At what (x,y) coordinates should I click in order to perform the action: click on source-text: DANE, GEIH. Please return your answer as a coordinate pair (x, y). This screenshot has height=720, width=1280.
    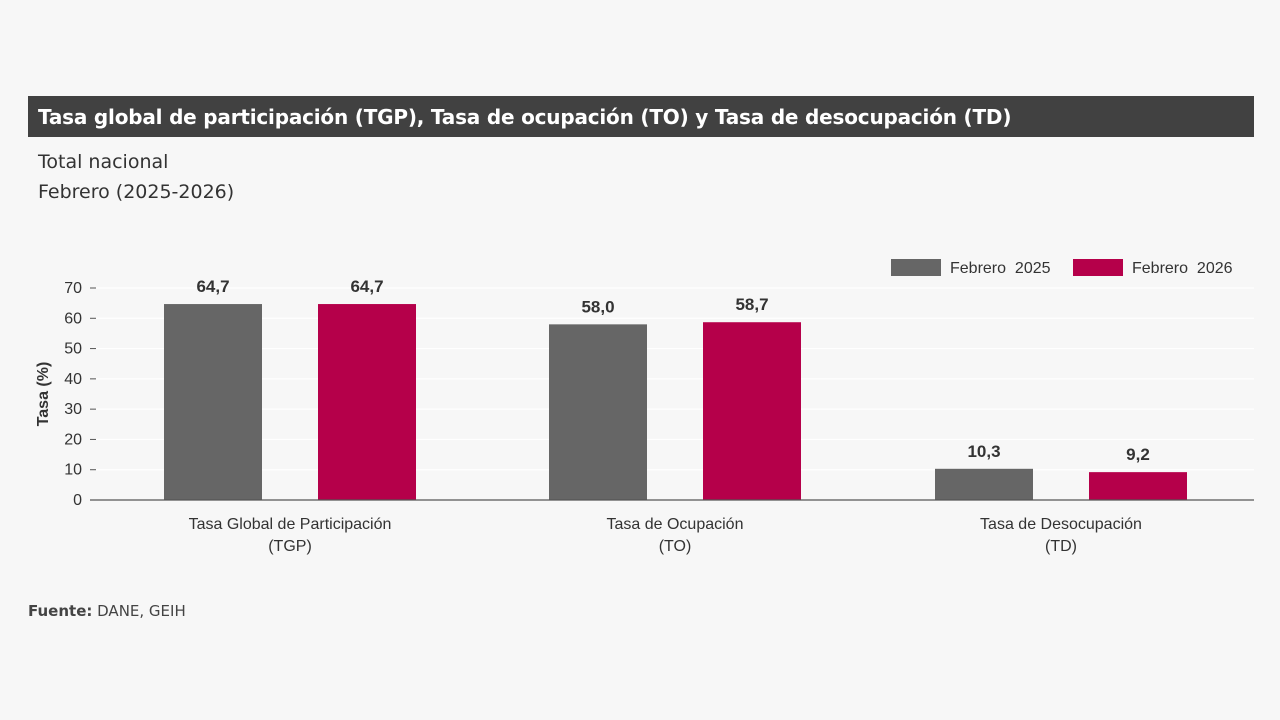
    Looking at the image, I should click on (139, 611).